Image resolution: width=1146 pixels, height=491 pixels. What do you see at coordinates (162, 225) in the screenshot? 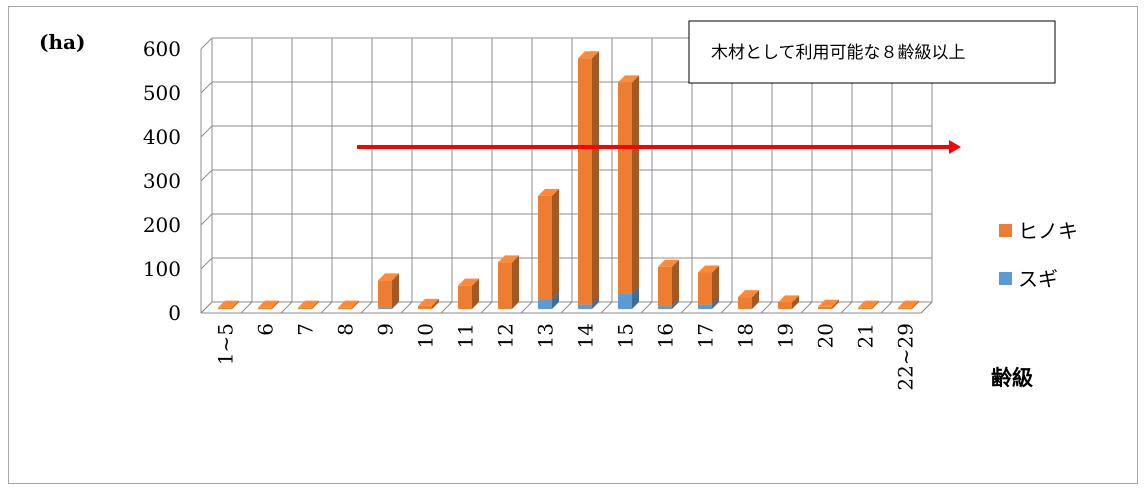
I see `y-tick-label: 200` at bounding box center [162, 225].